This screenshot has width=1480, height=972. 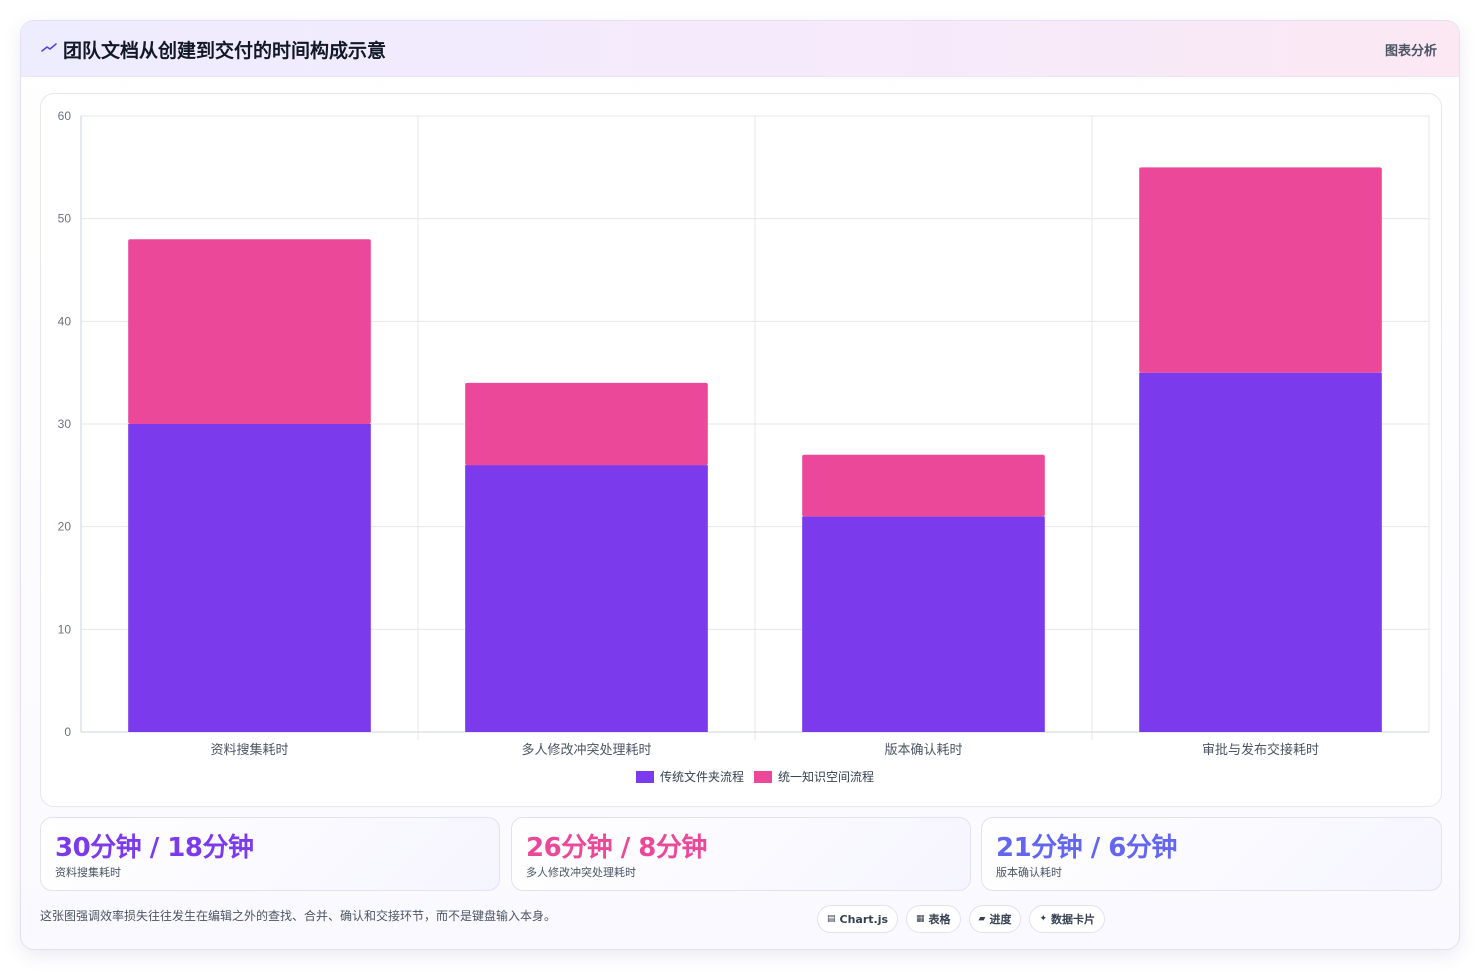 What do you see at coordinates (864, 919) in the screenshot?
I see `chip-label: Chart.js` at bounding box center [864, 919].